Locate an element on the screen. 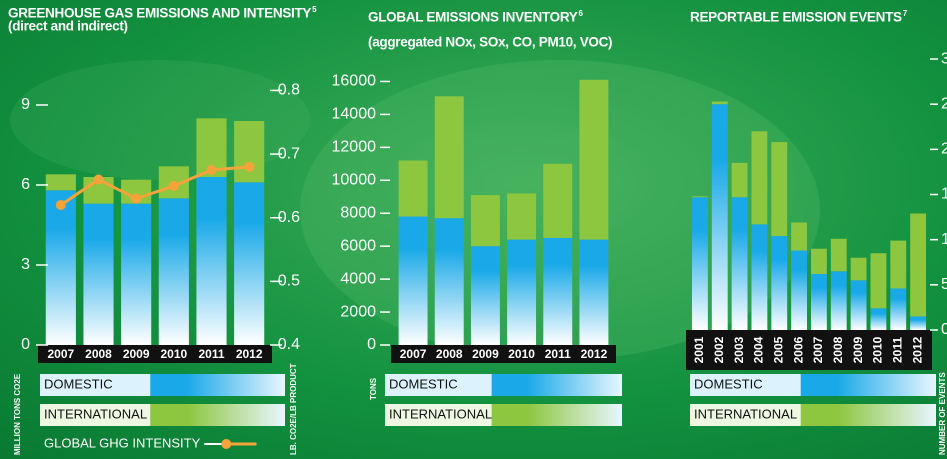 The height and width of the screenshot is (459, 947). y-tick-label: 12000 is located at coordinates (354, 147).